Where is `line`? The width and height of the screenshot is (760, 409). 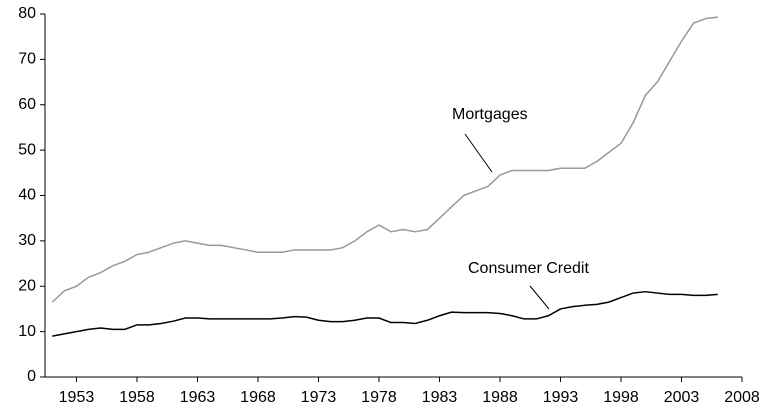
line is located at coordinates (385, 313).